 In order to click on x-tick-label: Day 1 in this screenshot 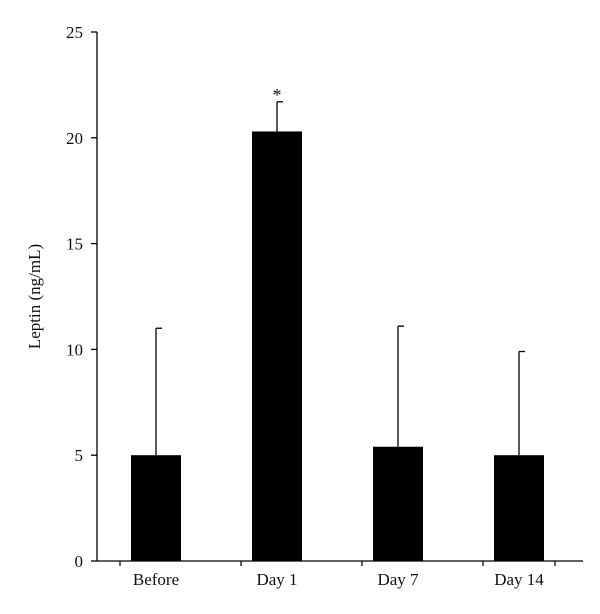, I will do `click(276, 579)`.